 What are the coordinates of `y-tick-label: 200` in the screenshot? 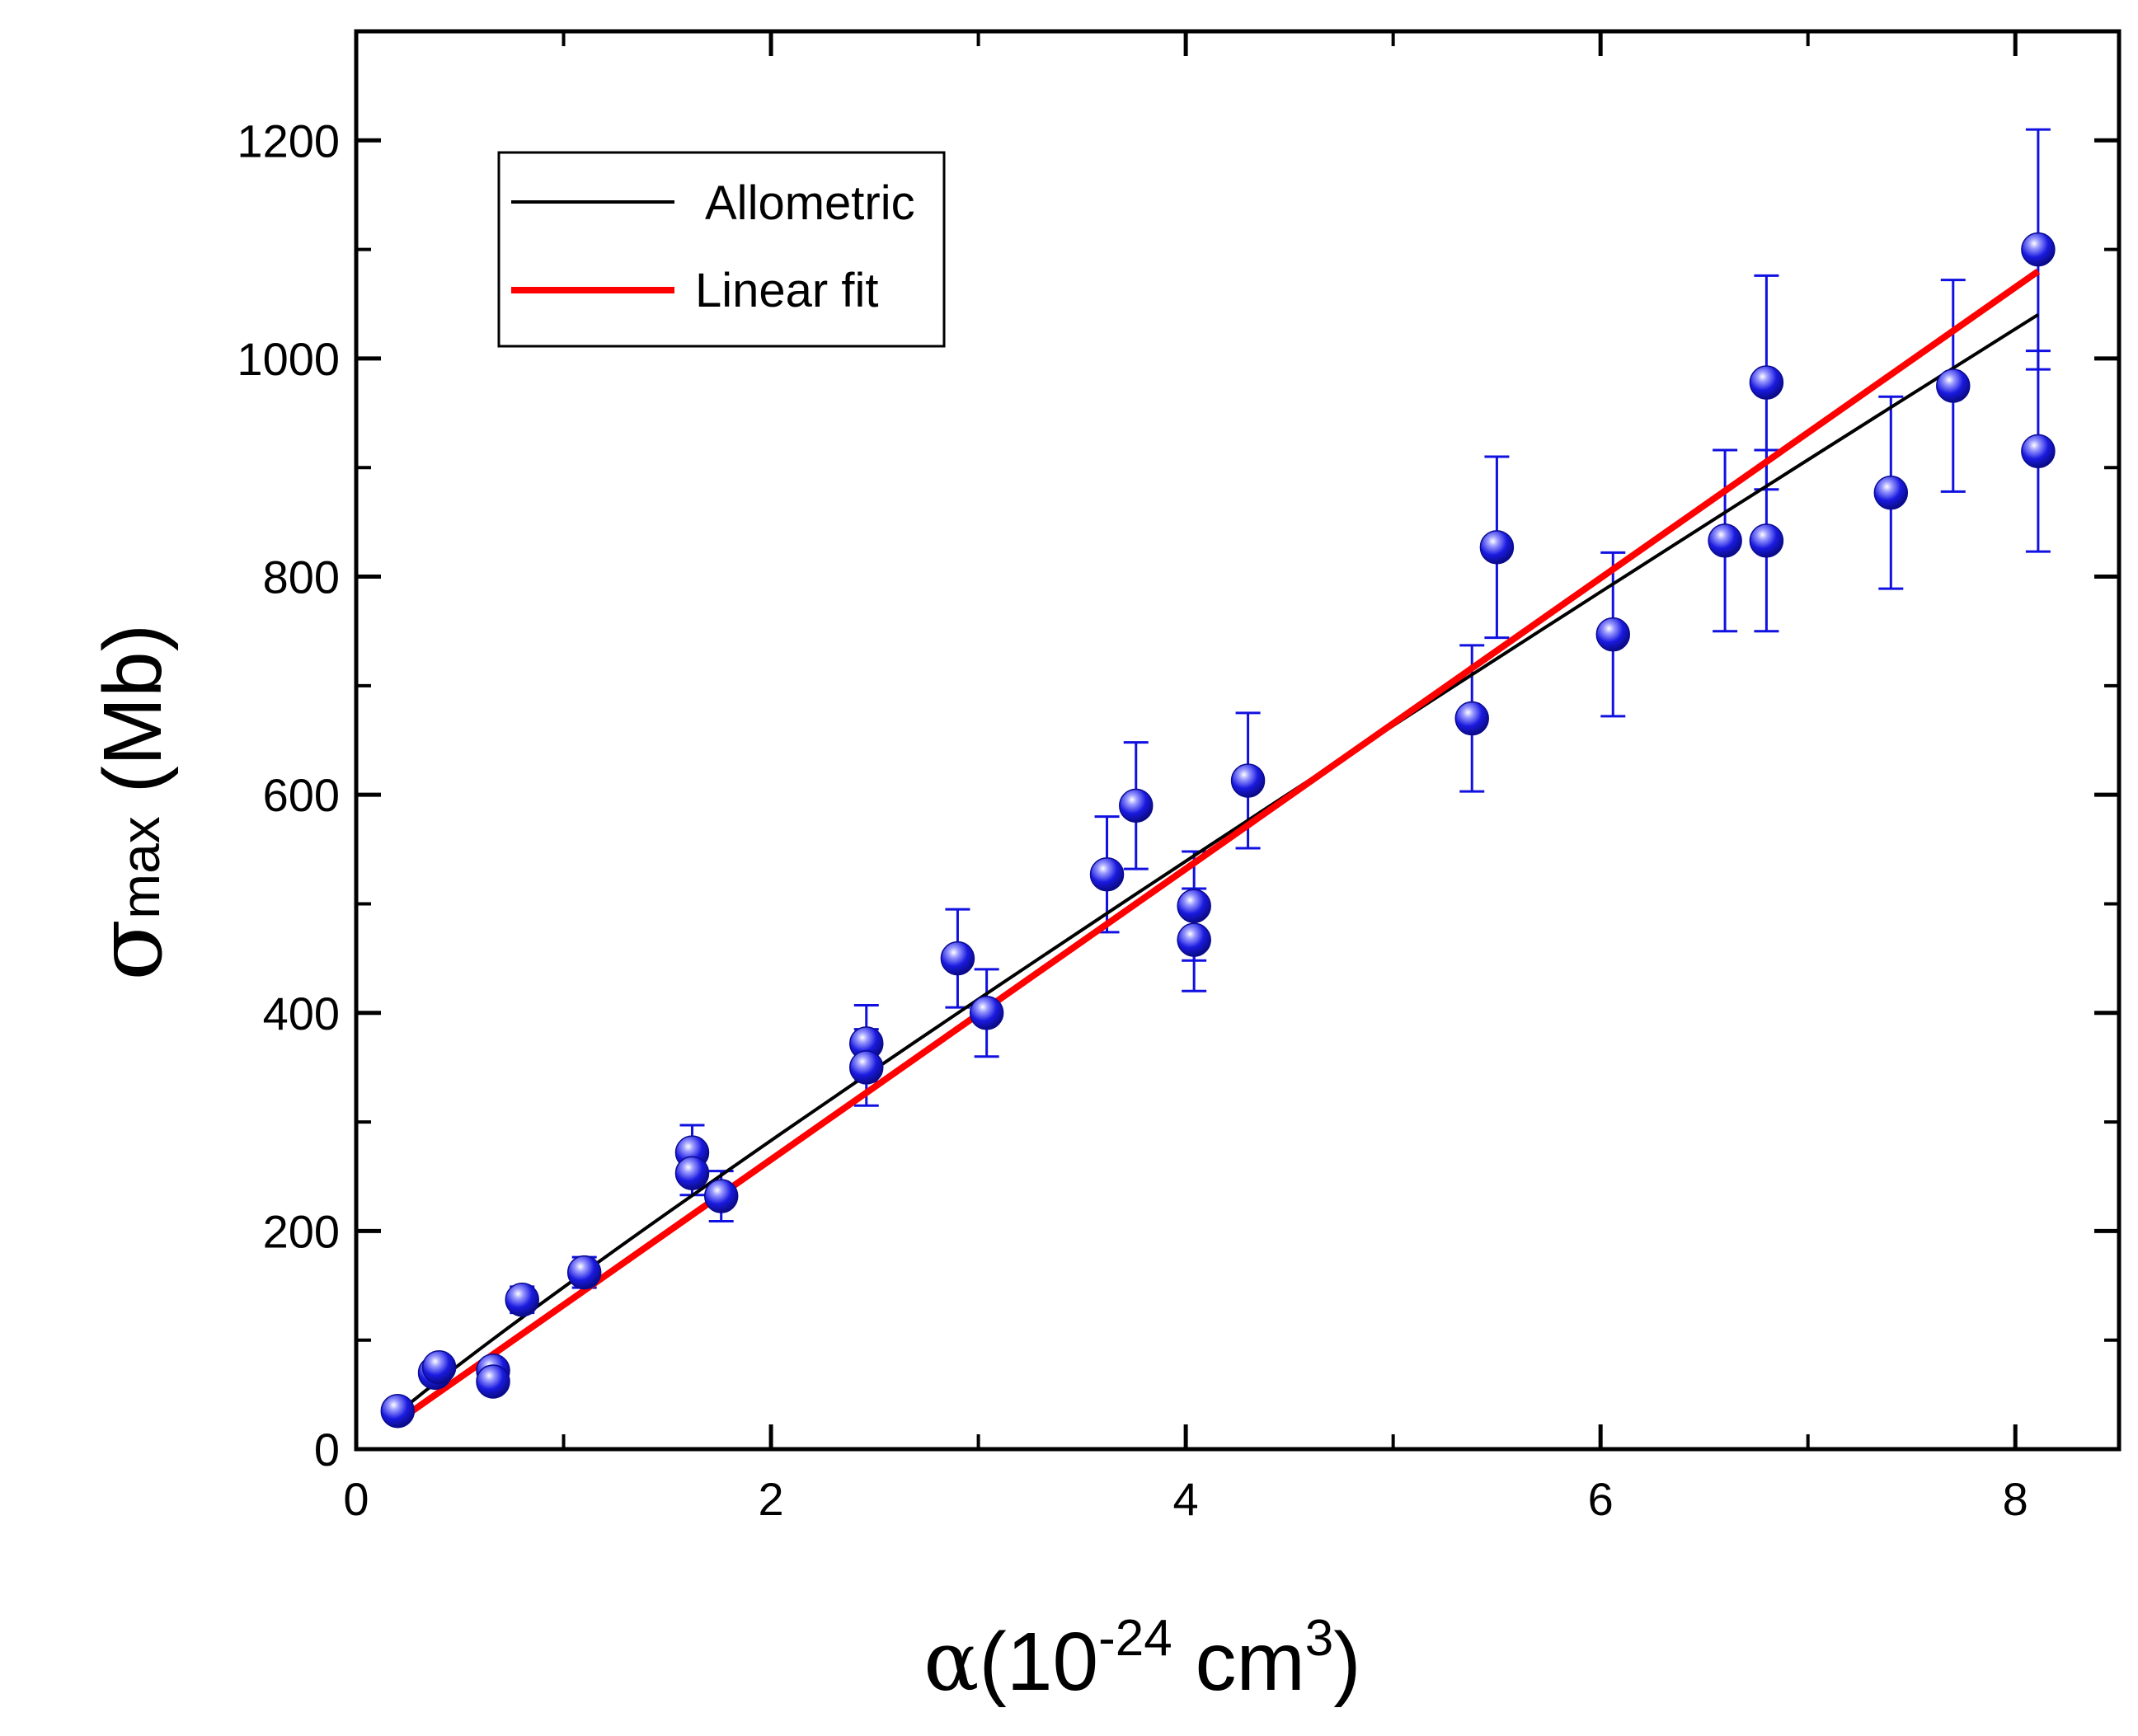 It's located at (301, 1231).